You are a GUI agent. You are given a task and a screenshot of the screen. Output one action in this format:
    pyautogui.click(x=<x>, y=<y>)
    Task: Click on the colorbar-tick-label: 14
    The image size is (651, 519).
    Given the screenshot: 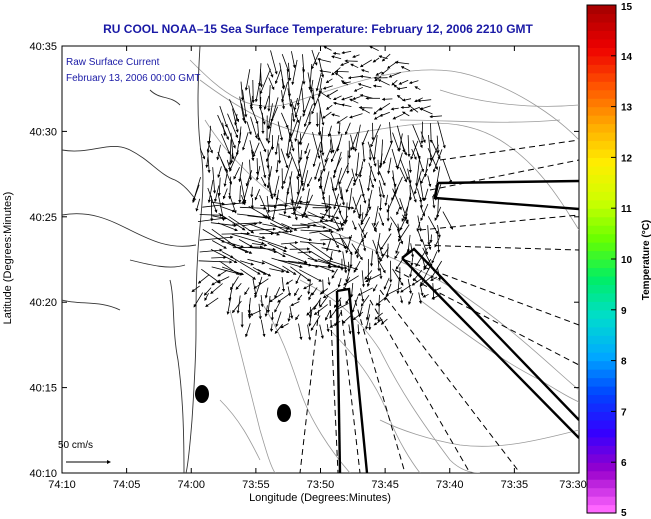 What is the action you would take?
    pyautogui.click(x=627, y=57)
    